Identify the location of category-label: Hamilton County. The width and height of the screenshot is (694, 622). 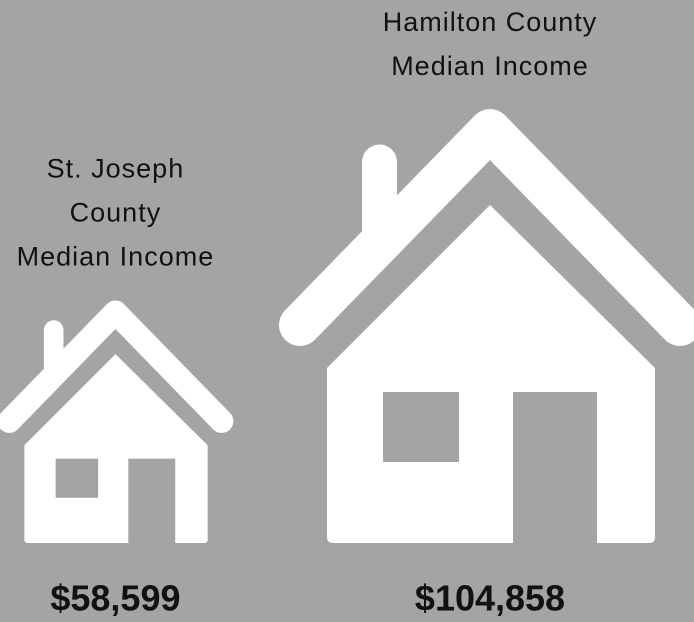
(490, 22).